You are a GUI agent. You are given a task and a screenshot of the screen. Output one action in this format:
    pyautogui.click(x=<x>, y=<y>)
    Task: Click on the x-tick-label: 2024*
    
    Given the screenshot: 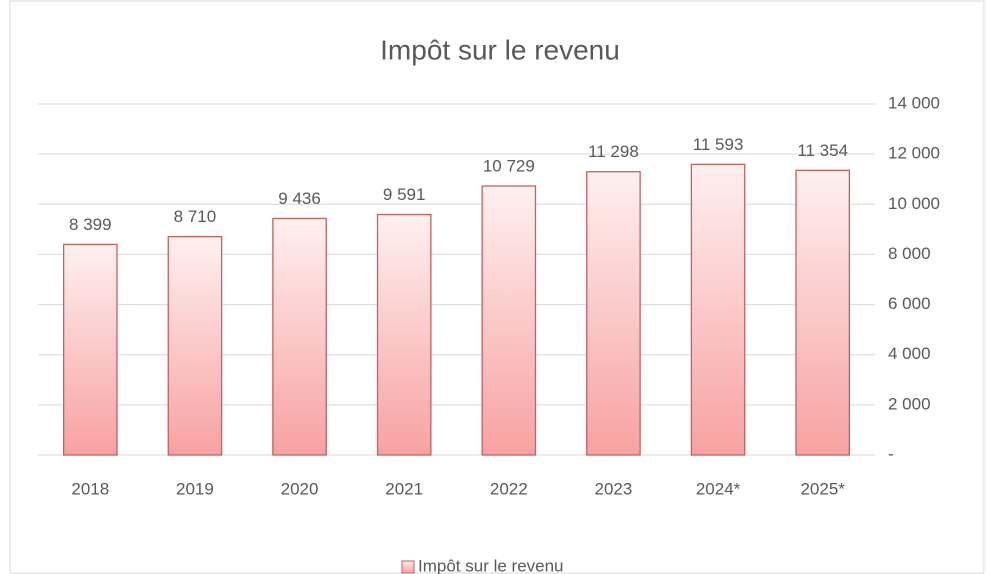 What is the action you would take?
    pyautogui.click(x=718, y=488)
    